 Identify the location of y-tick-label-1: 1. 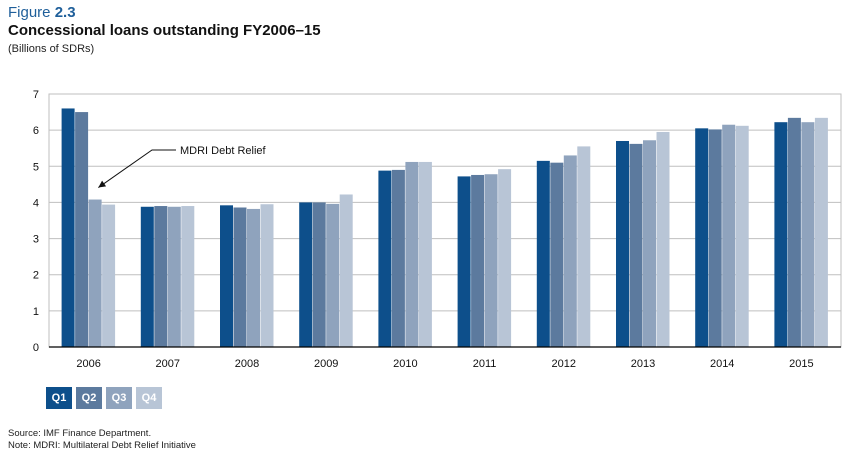
(36, 312).